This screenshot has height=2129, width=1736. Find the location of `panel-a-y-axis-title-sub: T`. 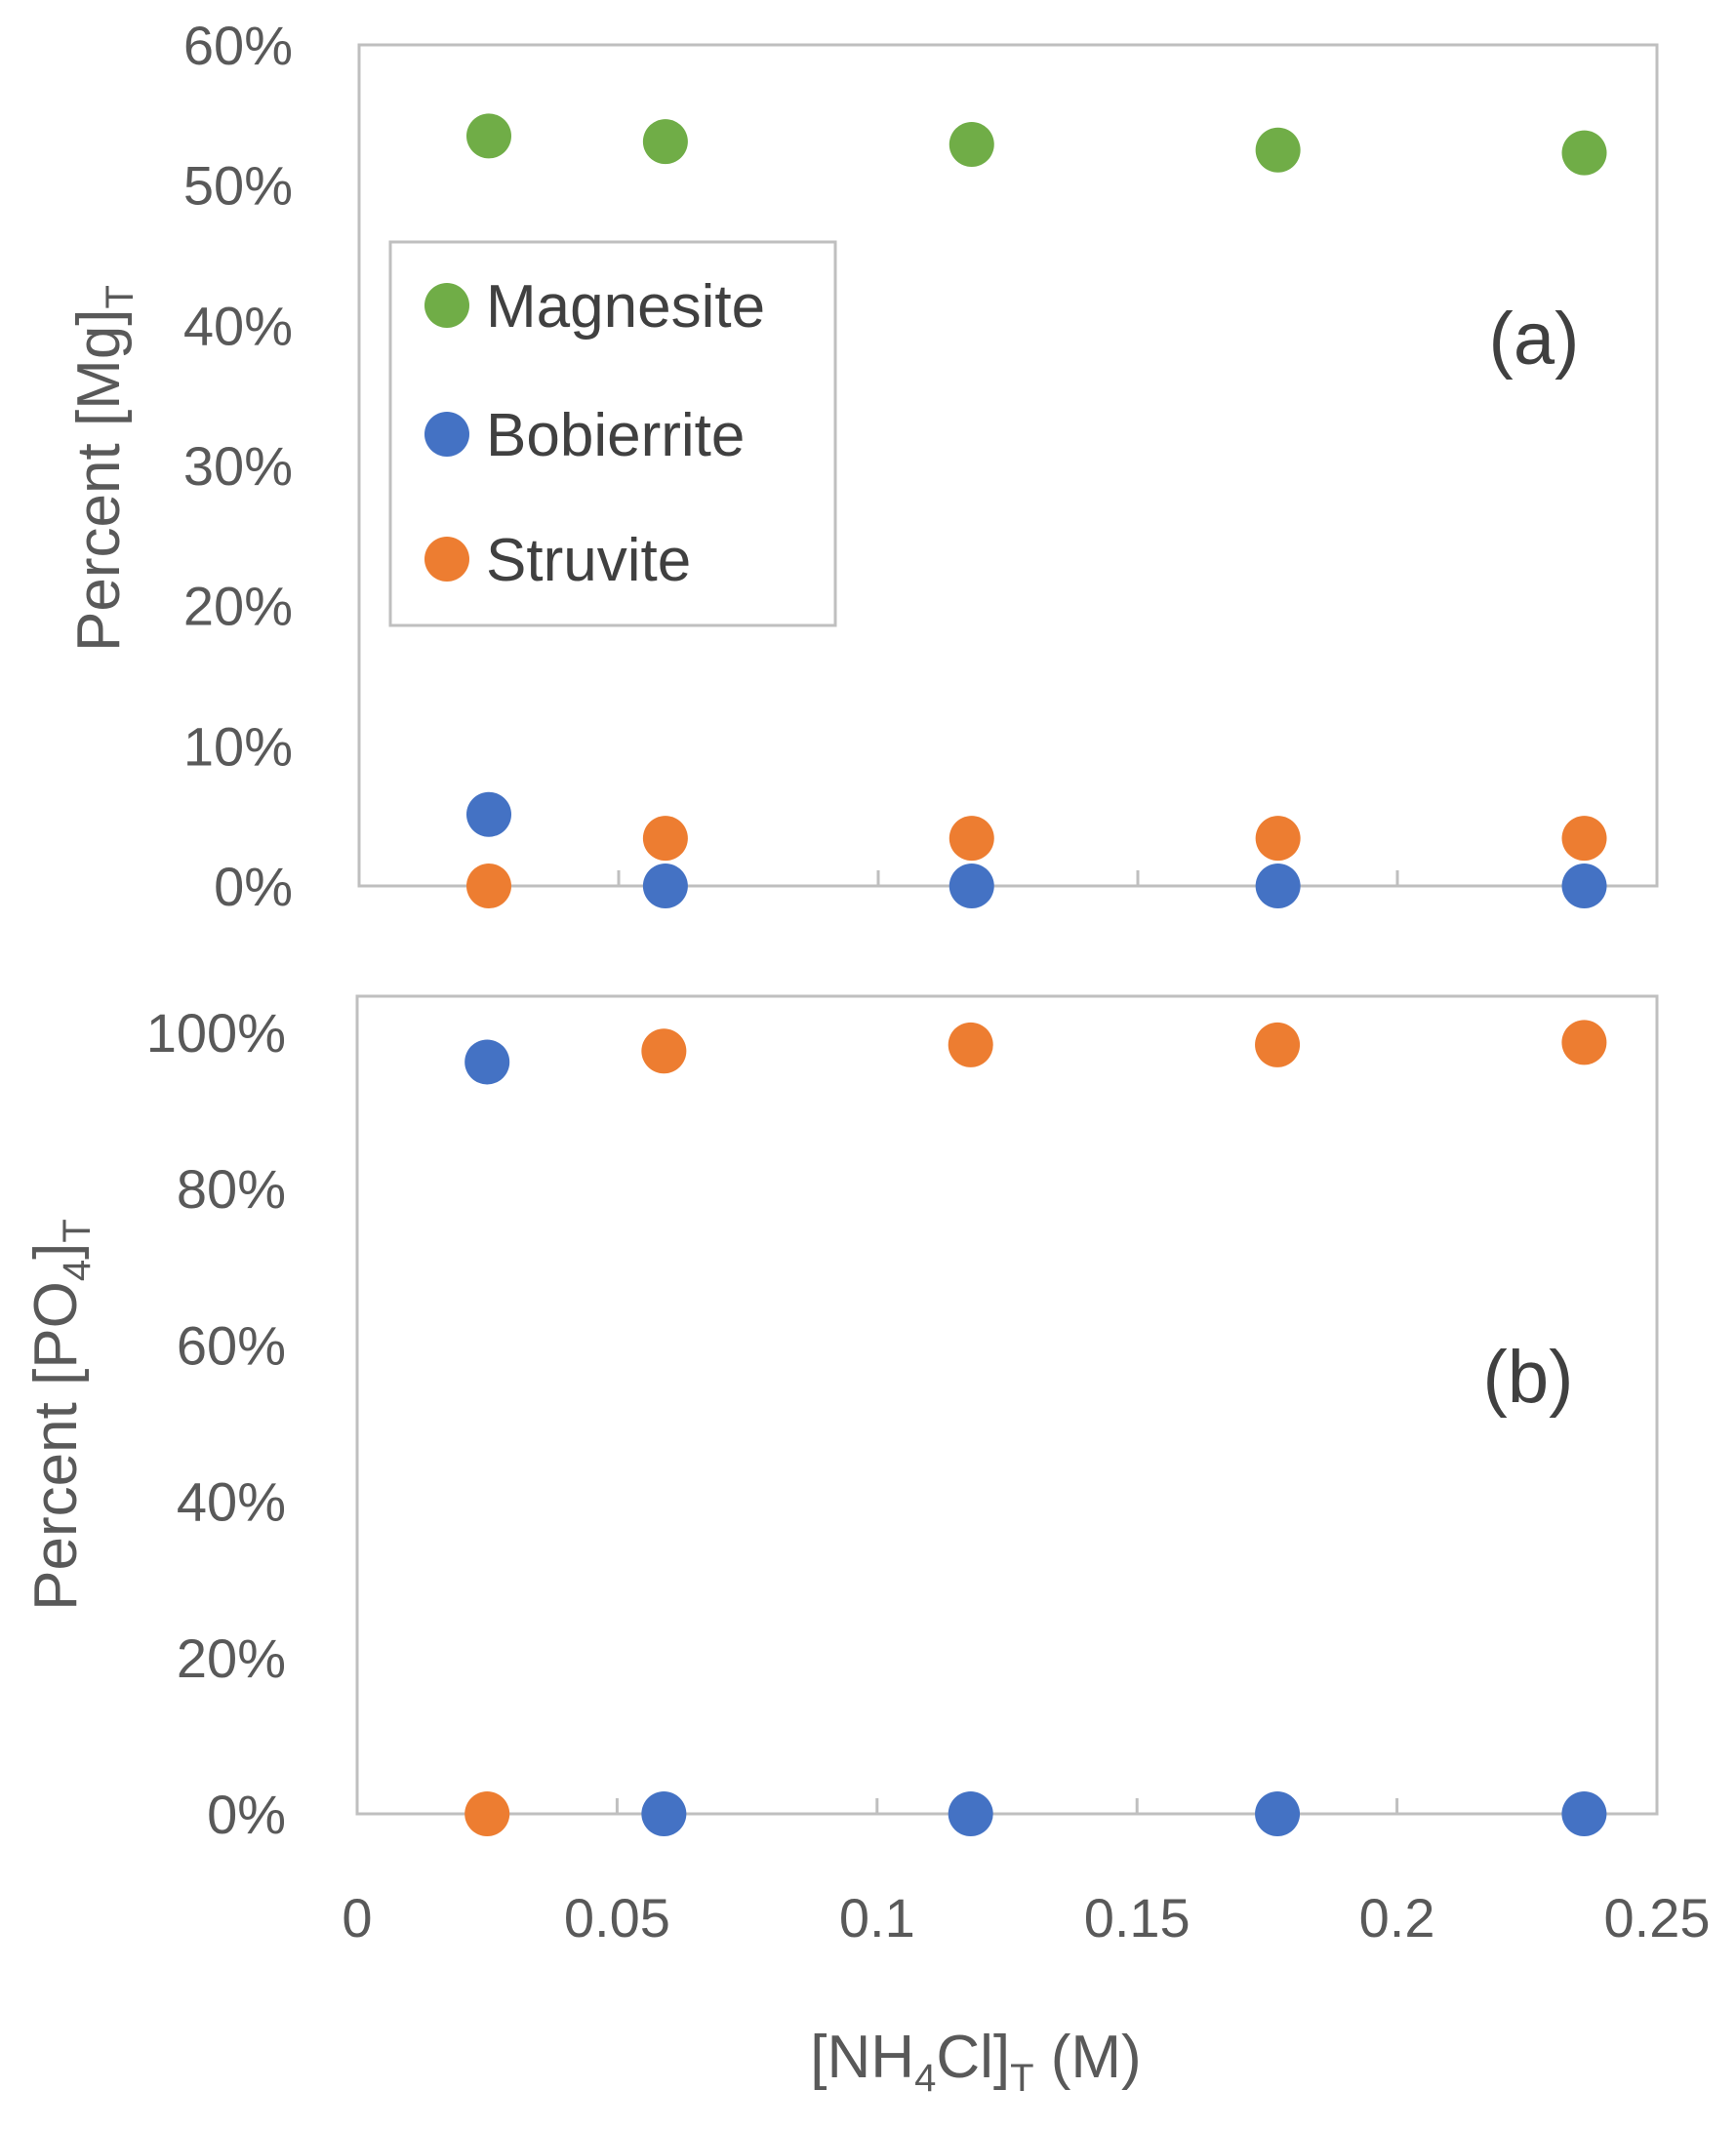

panel-a-y-axis-title-sub: T is located at coordinates (120, 296).